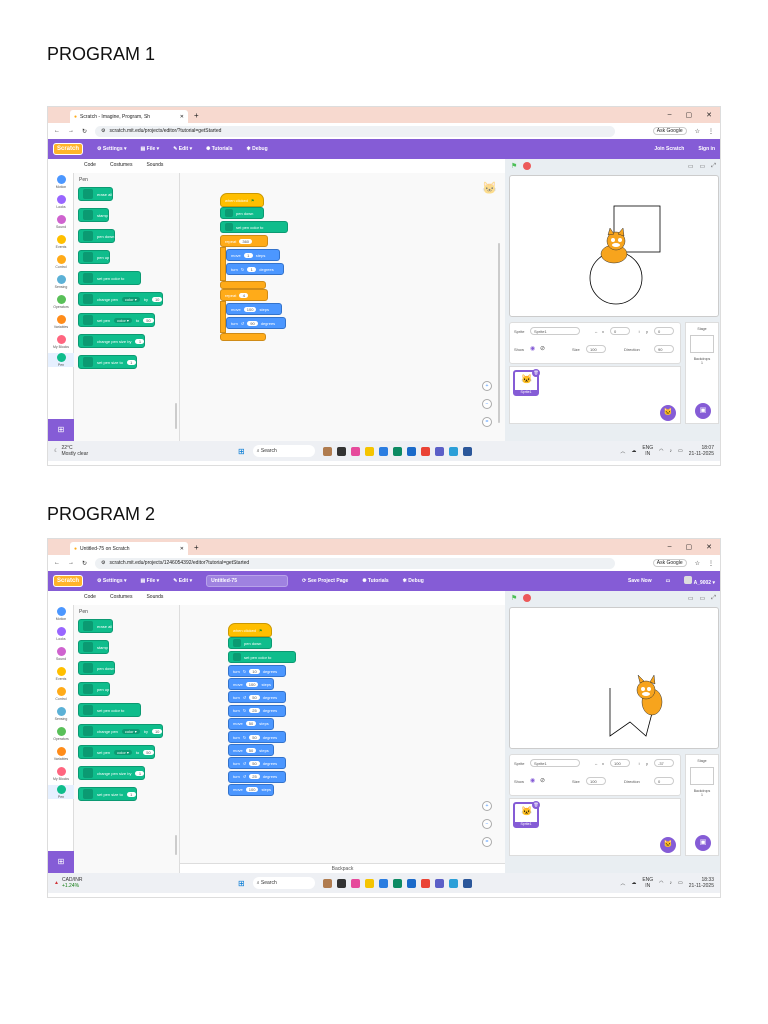 The width and height of the screenshot is (768, 1024). I want to click on save-now-button: Save Now, so click(640, 581).